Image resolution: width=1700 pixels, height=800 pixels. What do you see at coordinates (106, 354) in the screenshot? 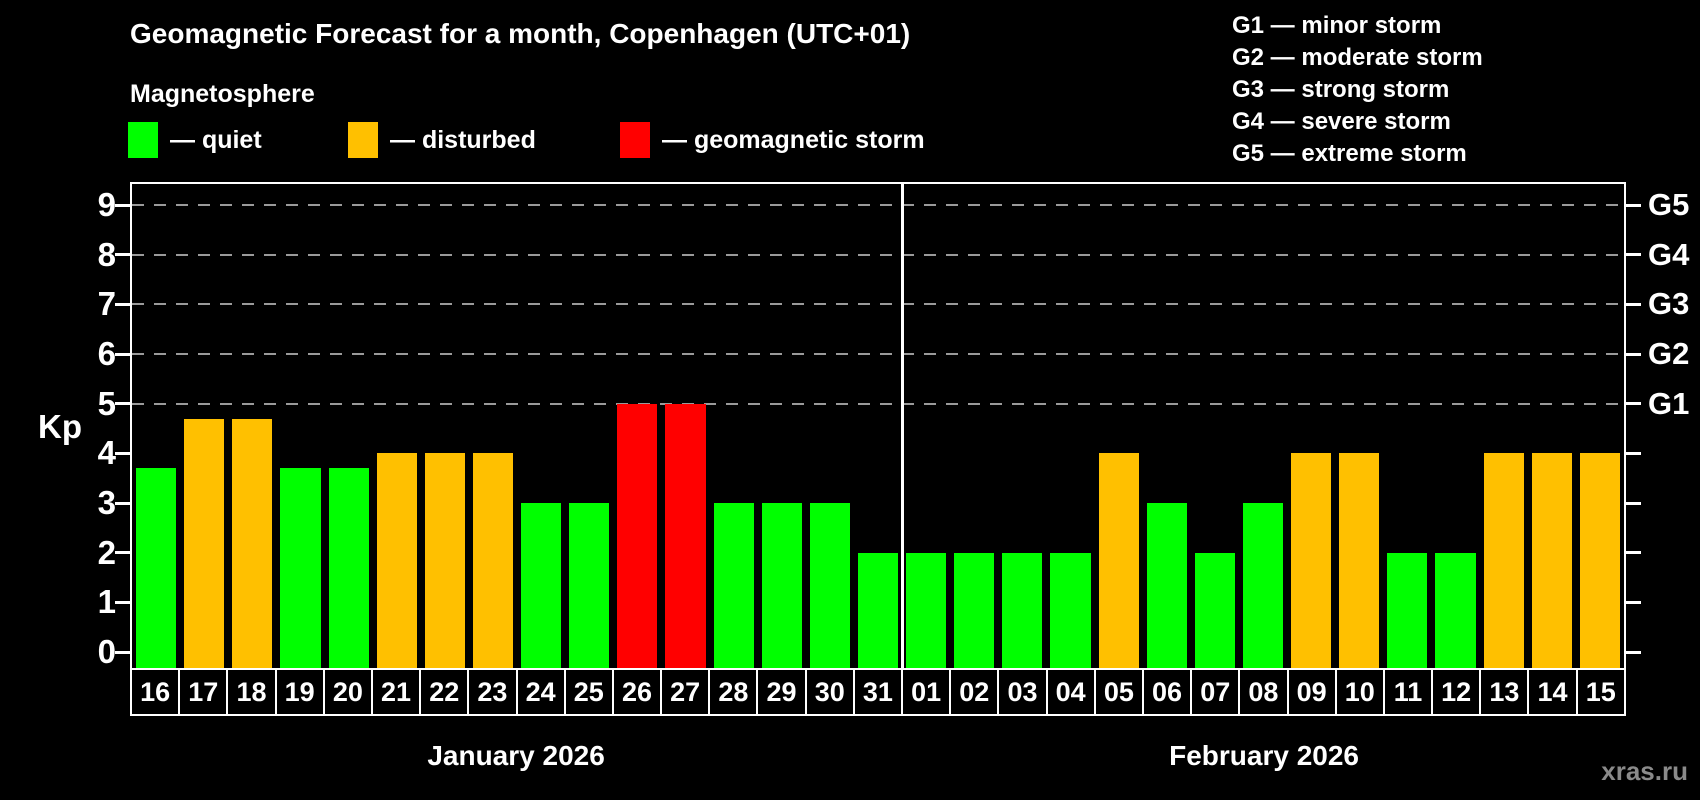
I see `y-axis-tick-label-6: 6` at bounding box center [106, 354].